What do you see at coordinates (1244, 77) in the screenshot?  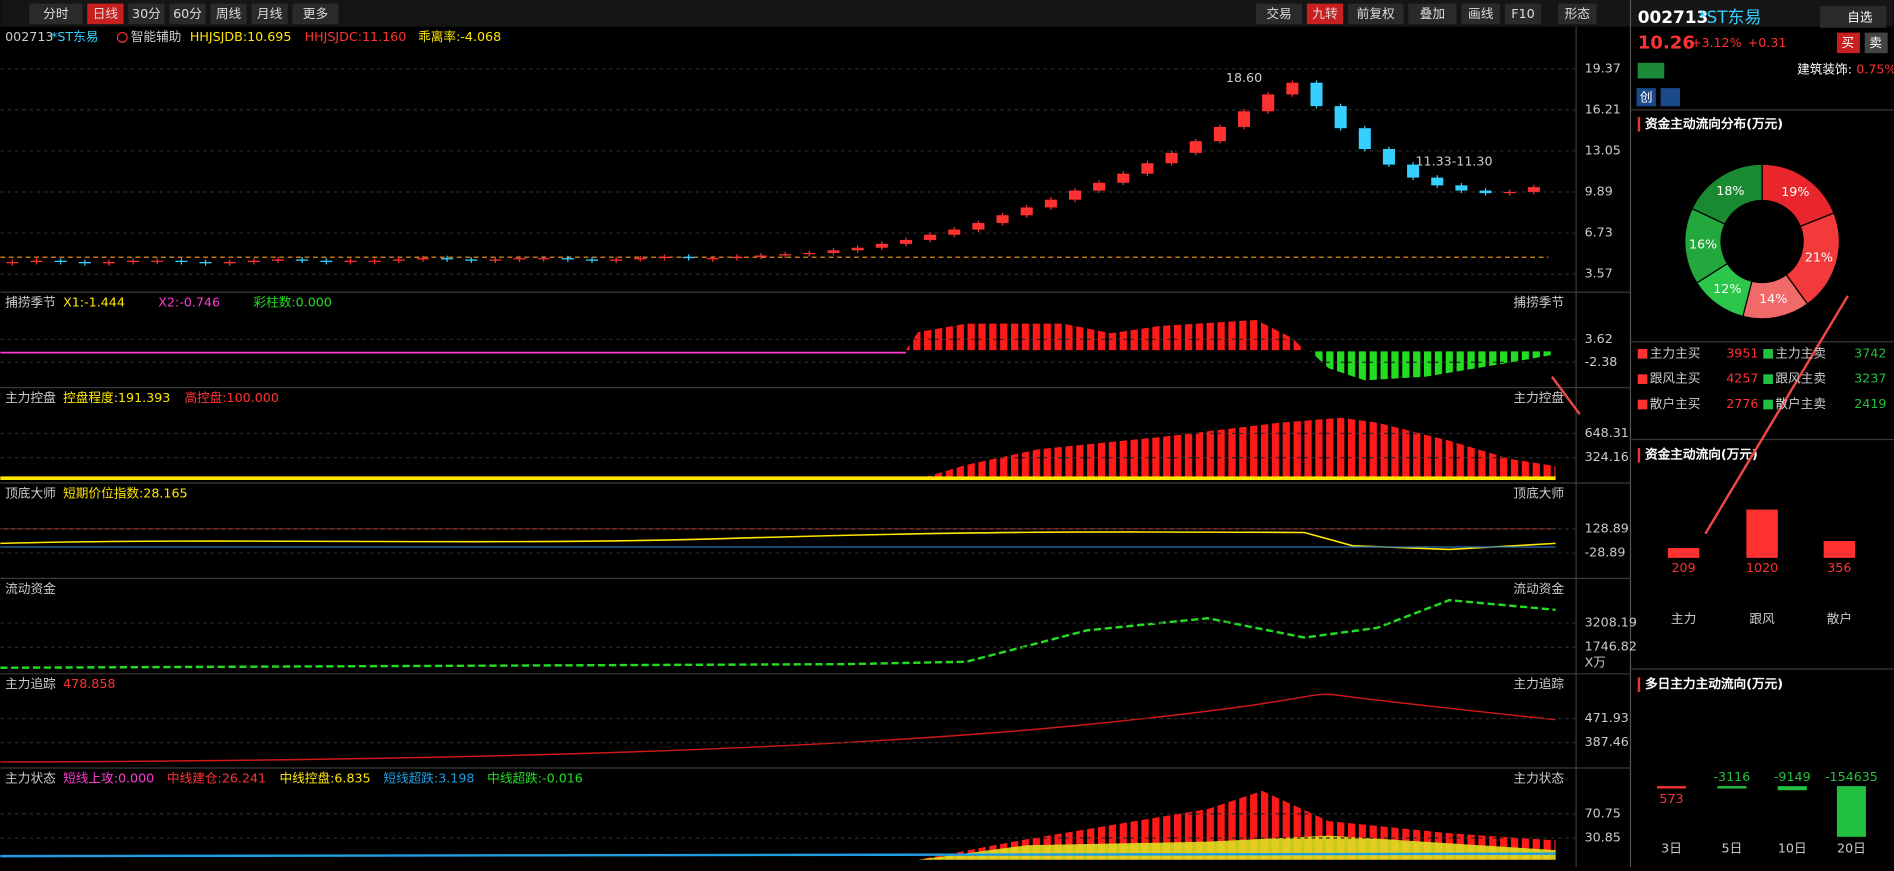 I see `price-annotation: 18.60` at bounding box center [1244, 77].